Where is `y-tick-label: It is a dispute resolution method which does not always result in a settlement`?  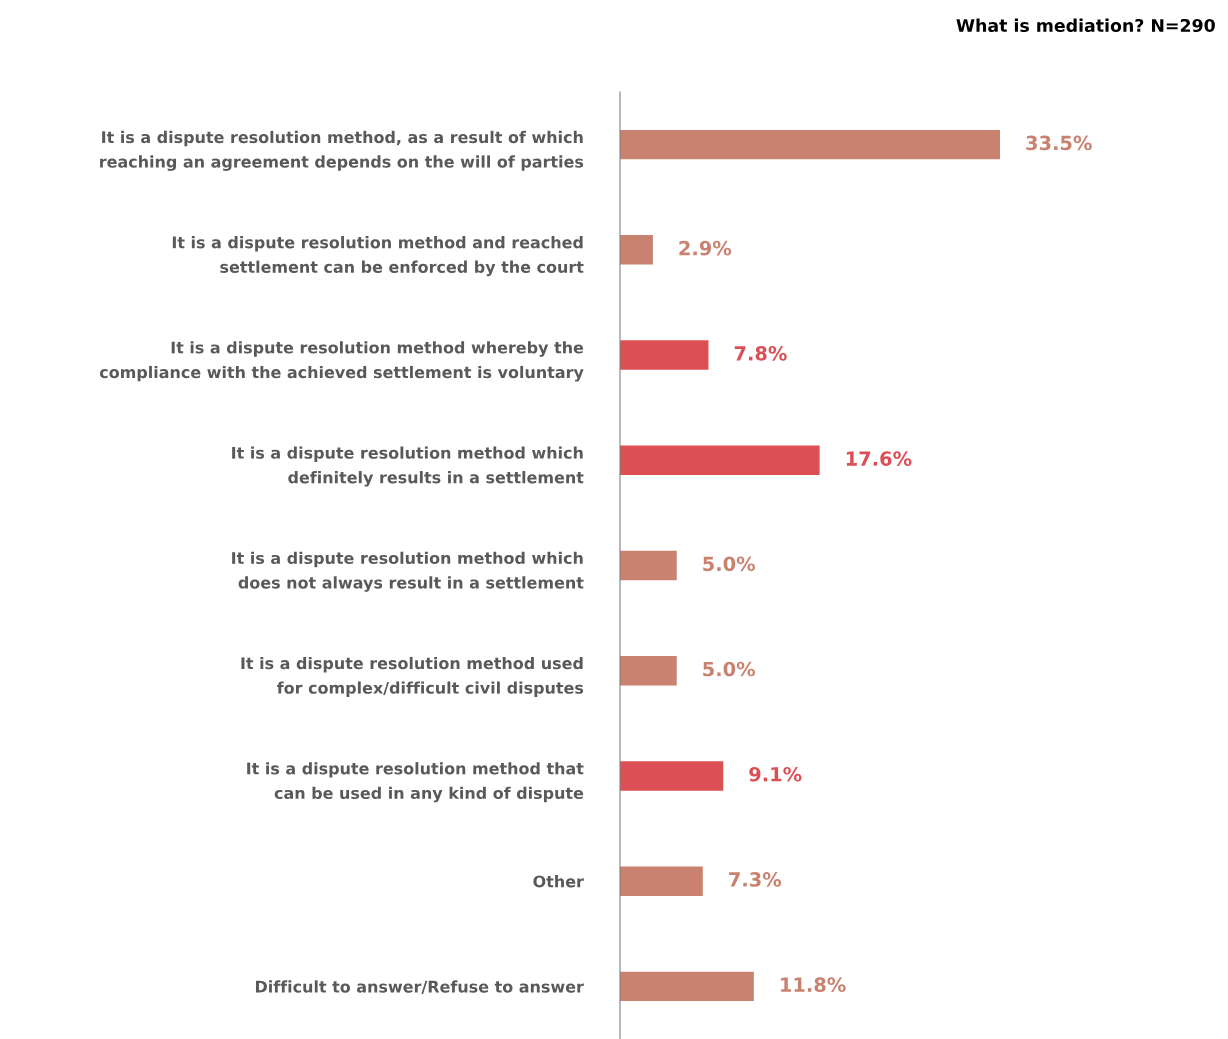
y-tick-label: It is a dispute resolution method which does not always result in a settlement is located at coordinates (408, 571).